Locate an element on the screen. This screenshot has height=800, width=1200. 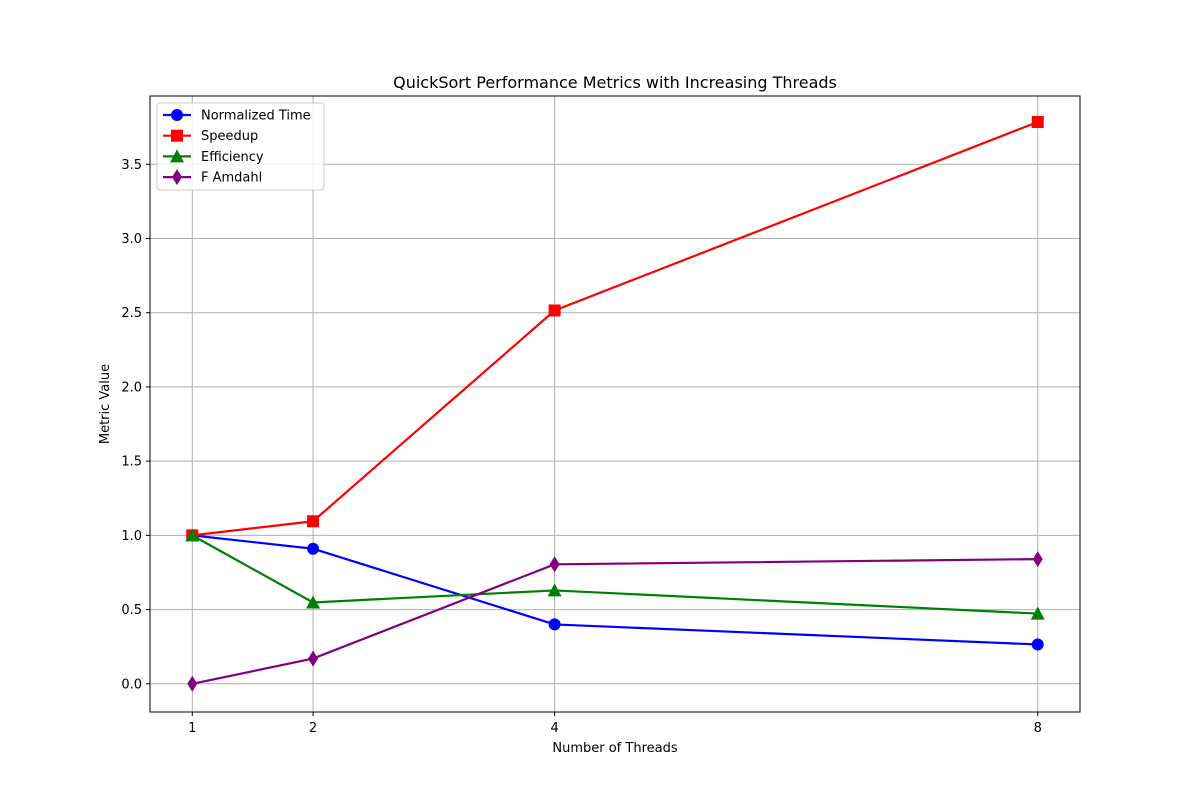
legend-marker-normalized-time is located at coordinates (177, 115).